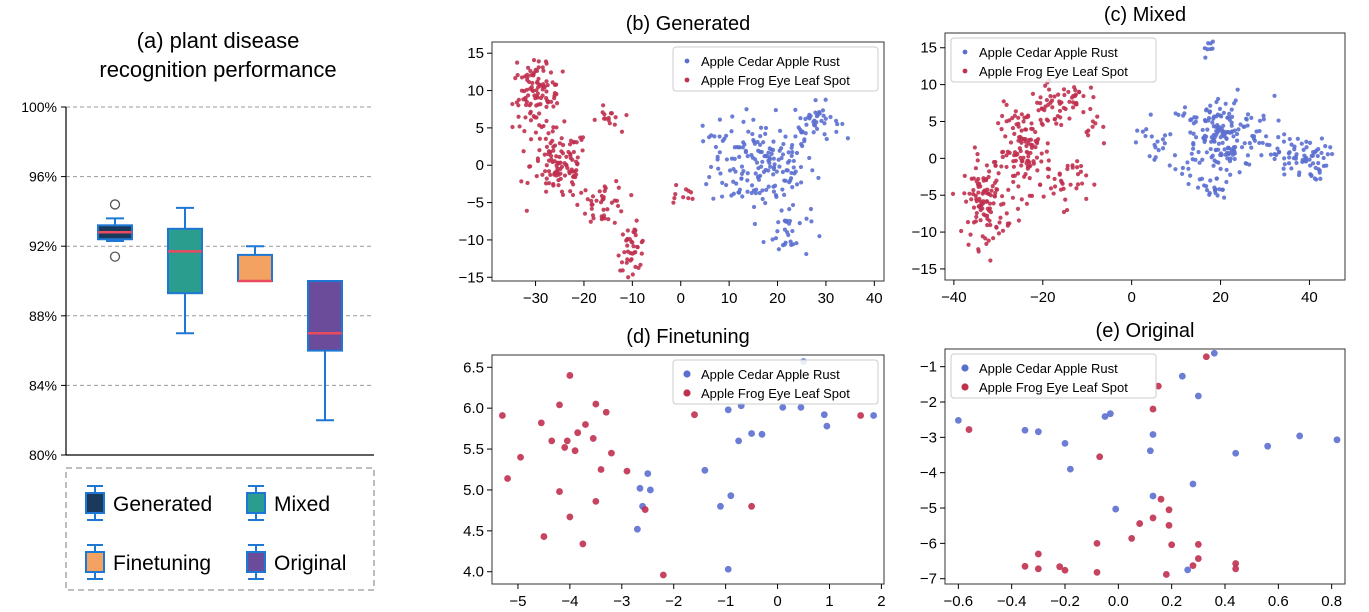 The height and width of the screenshot is (612, 1369). Describe the element at coordinates (725, 601) in the screenshot. I see `x-tick-label: −1` at that location.